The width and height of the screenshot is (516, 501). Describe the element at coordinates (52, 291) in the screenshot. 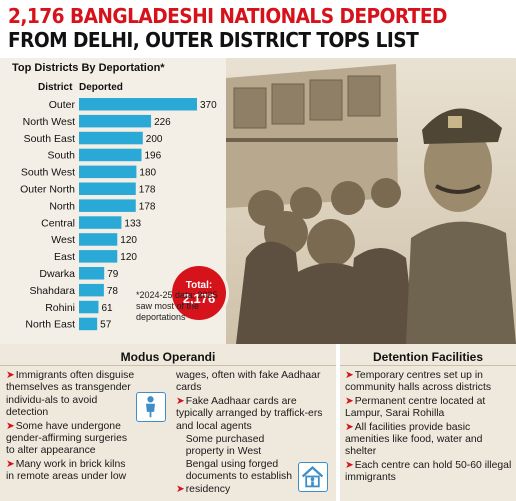

I see `category-label: Shahdara` at that location.